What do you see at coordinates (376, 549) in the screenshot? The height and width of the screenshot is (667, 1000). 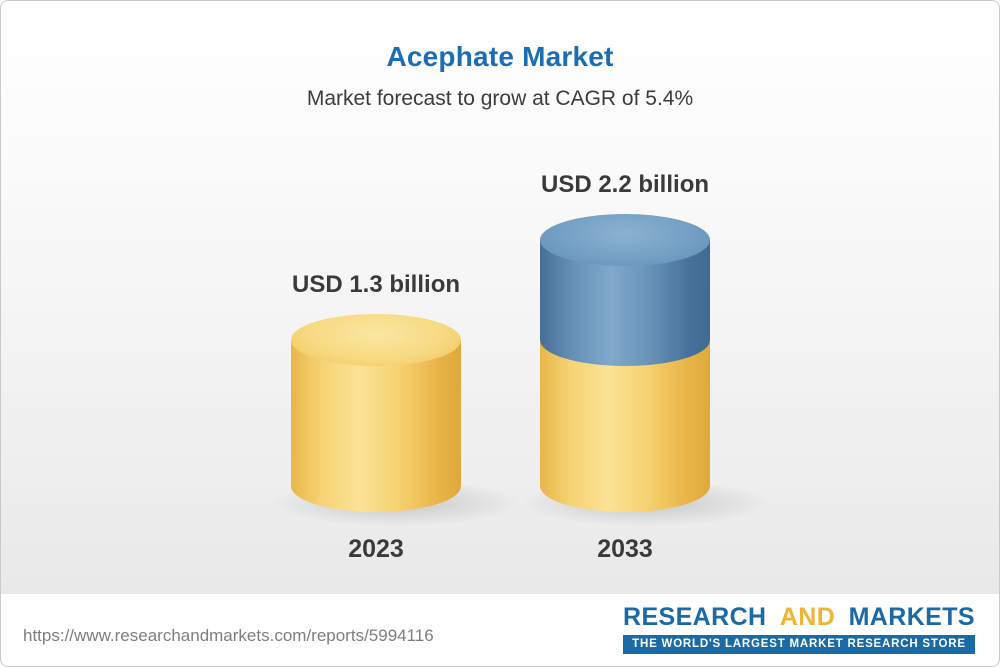 I see `bar-2023-category-label: 2023` at bounding box center [376, 549].